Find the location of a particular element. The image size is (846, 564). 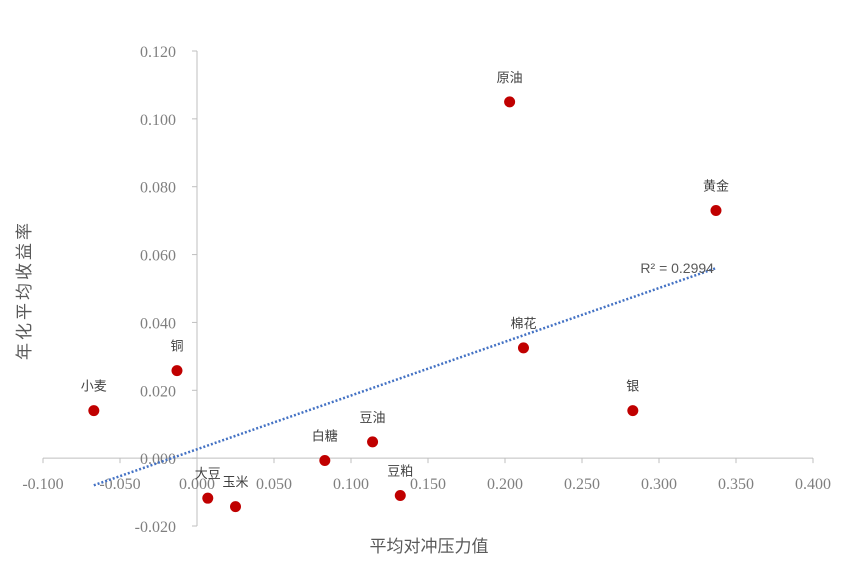

x-tick-label: 0.400 is located at coordinates (813, 484).